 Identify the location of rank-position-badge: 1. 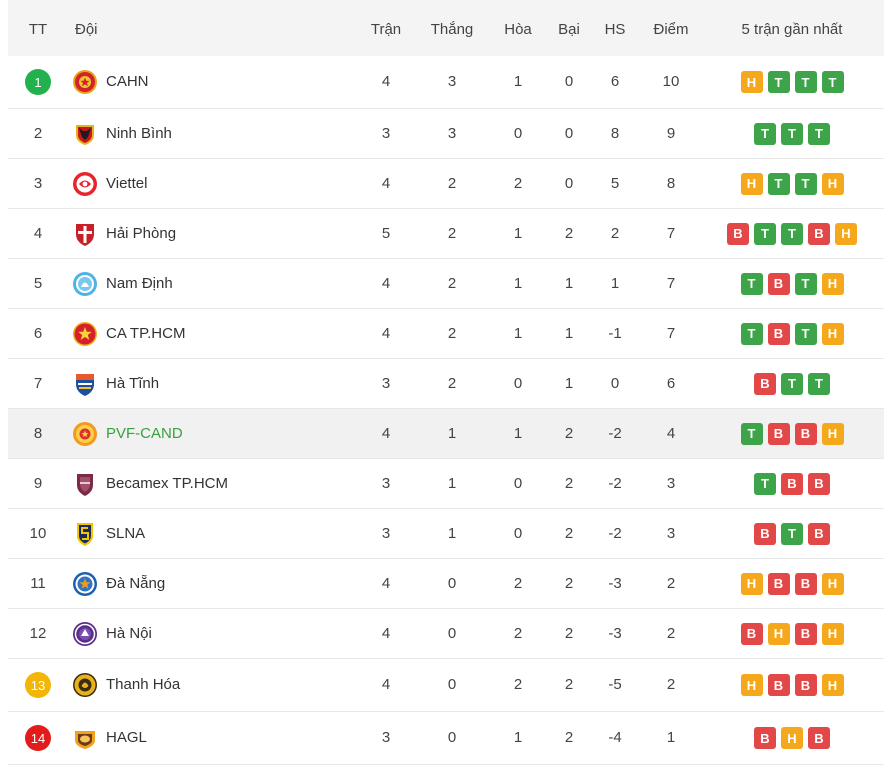
(38, 82).